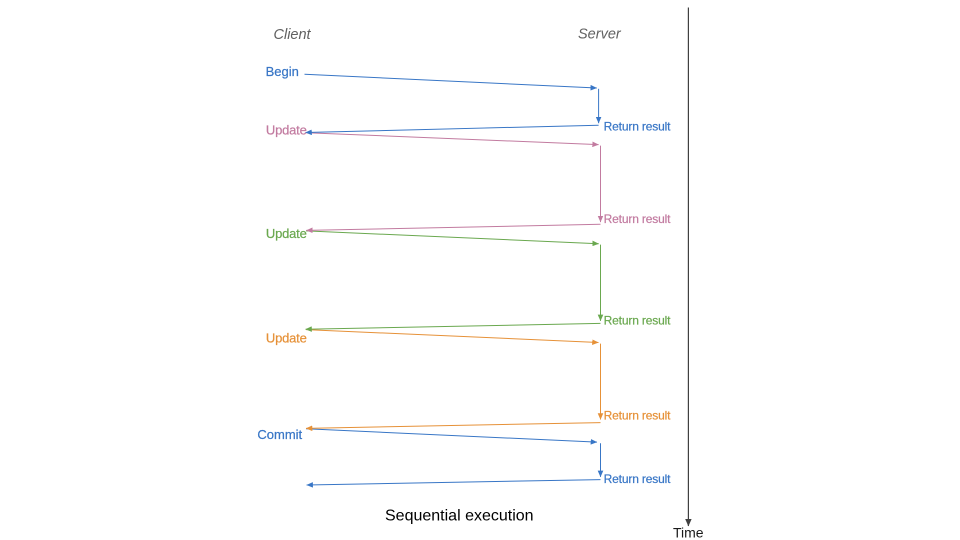 The width and height of the screenshot is (960, 540). What do you see at coordinates (459, 516) in the screenshot?
I see `svg-text: Sequential execution` at bounding box center [459, 516].